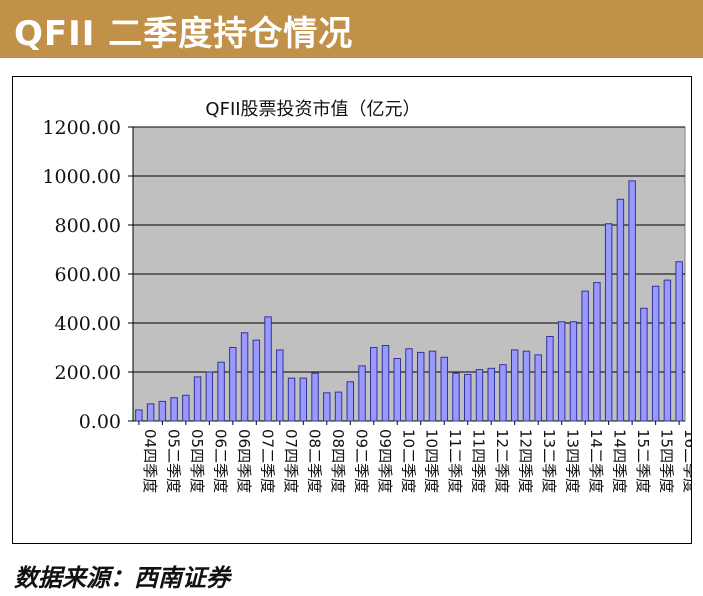  Describe the element at coordinates (186, 408) in the screenshot. I see `bar-05四季度` at that location.